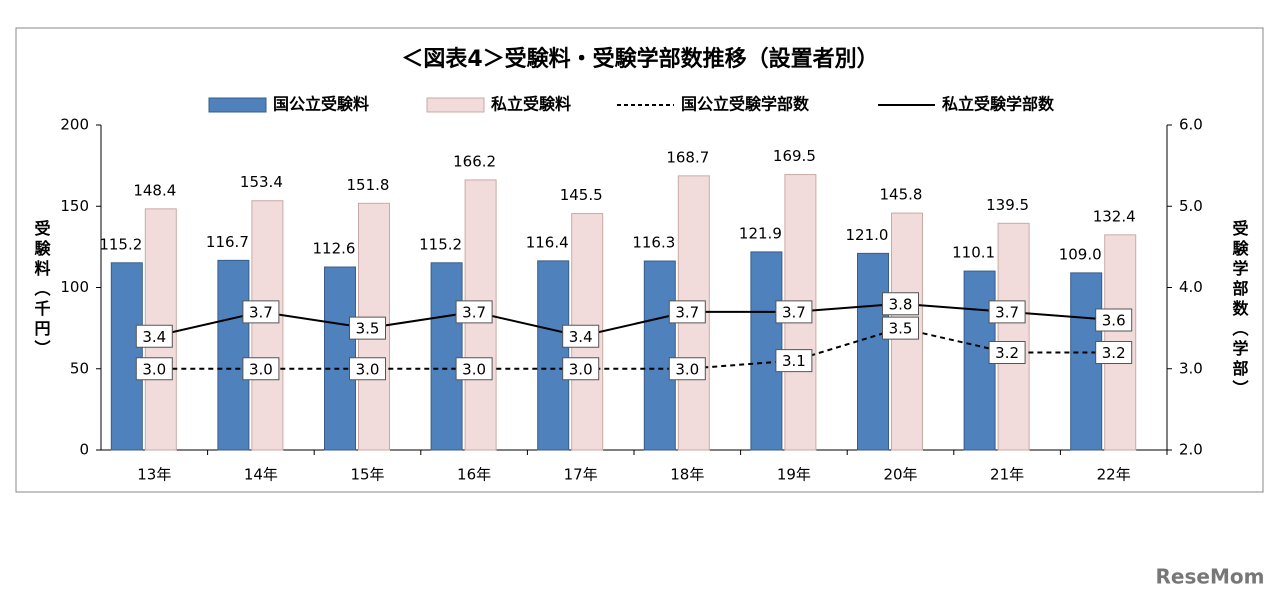  Describe the element at coordinates (1191, 368) in the screenshot. I see `y2-tick-label: 3.0` at that location.